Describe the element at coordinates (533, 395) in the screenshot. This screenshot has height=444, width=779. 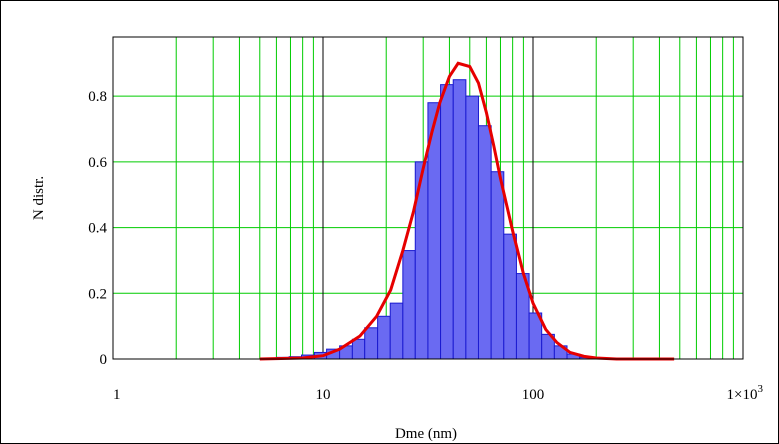
I see `x-tick-label: 100` at that location.